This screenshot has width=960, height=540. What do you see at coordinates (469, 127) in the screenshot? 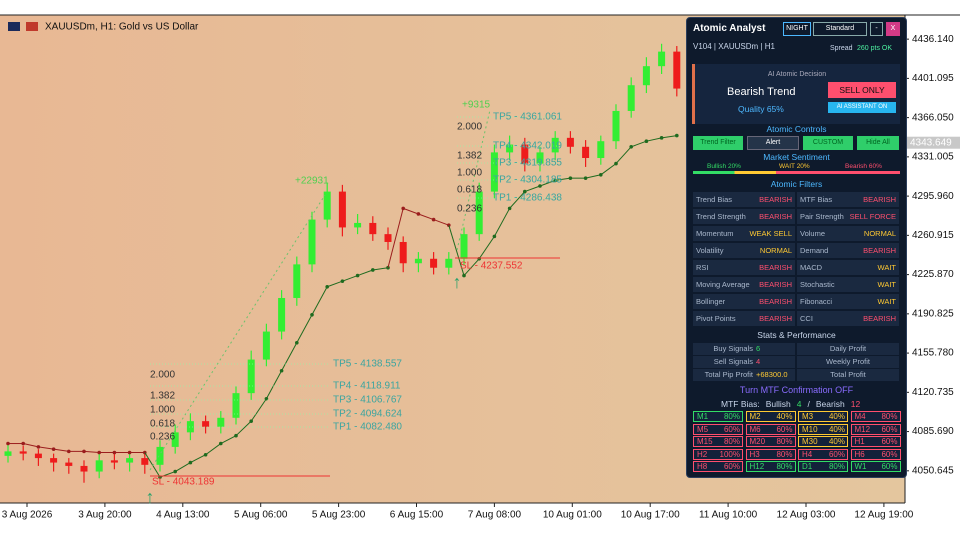
I see `fib-label: 2.000` at bounding box center [469, 127].